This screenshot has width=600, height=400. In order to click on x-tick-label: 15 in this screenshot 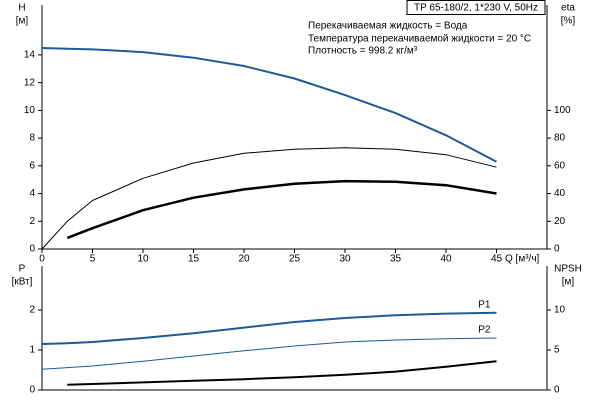, I will do `click(194, 259)`.